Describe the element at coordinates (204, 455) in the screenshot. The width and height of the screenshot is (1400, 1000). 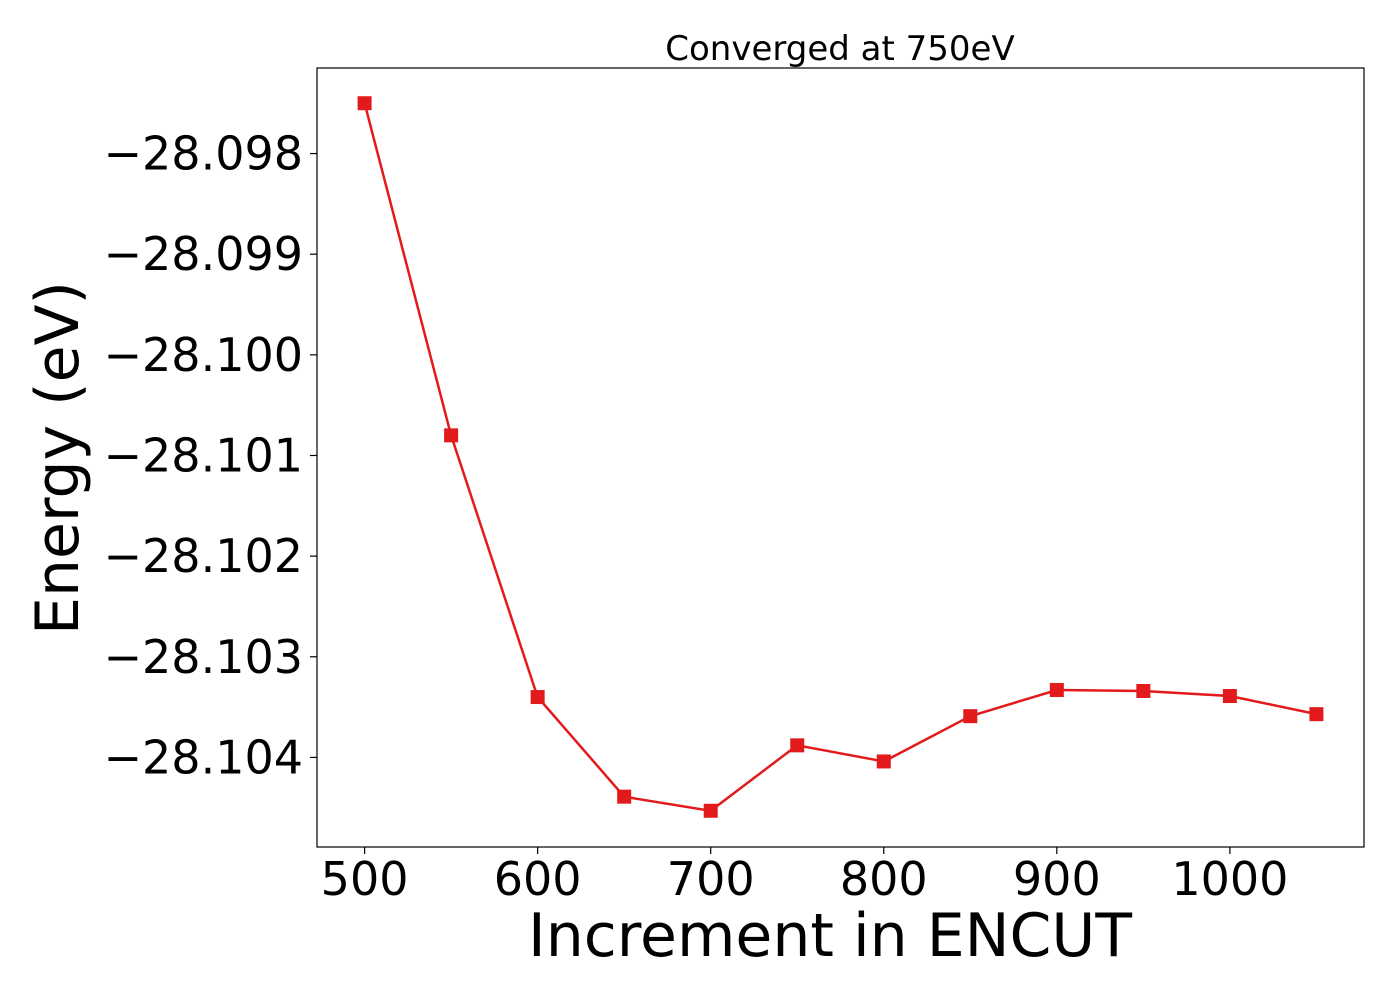
I see `y-tick-label: −28.101` at that location.